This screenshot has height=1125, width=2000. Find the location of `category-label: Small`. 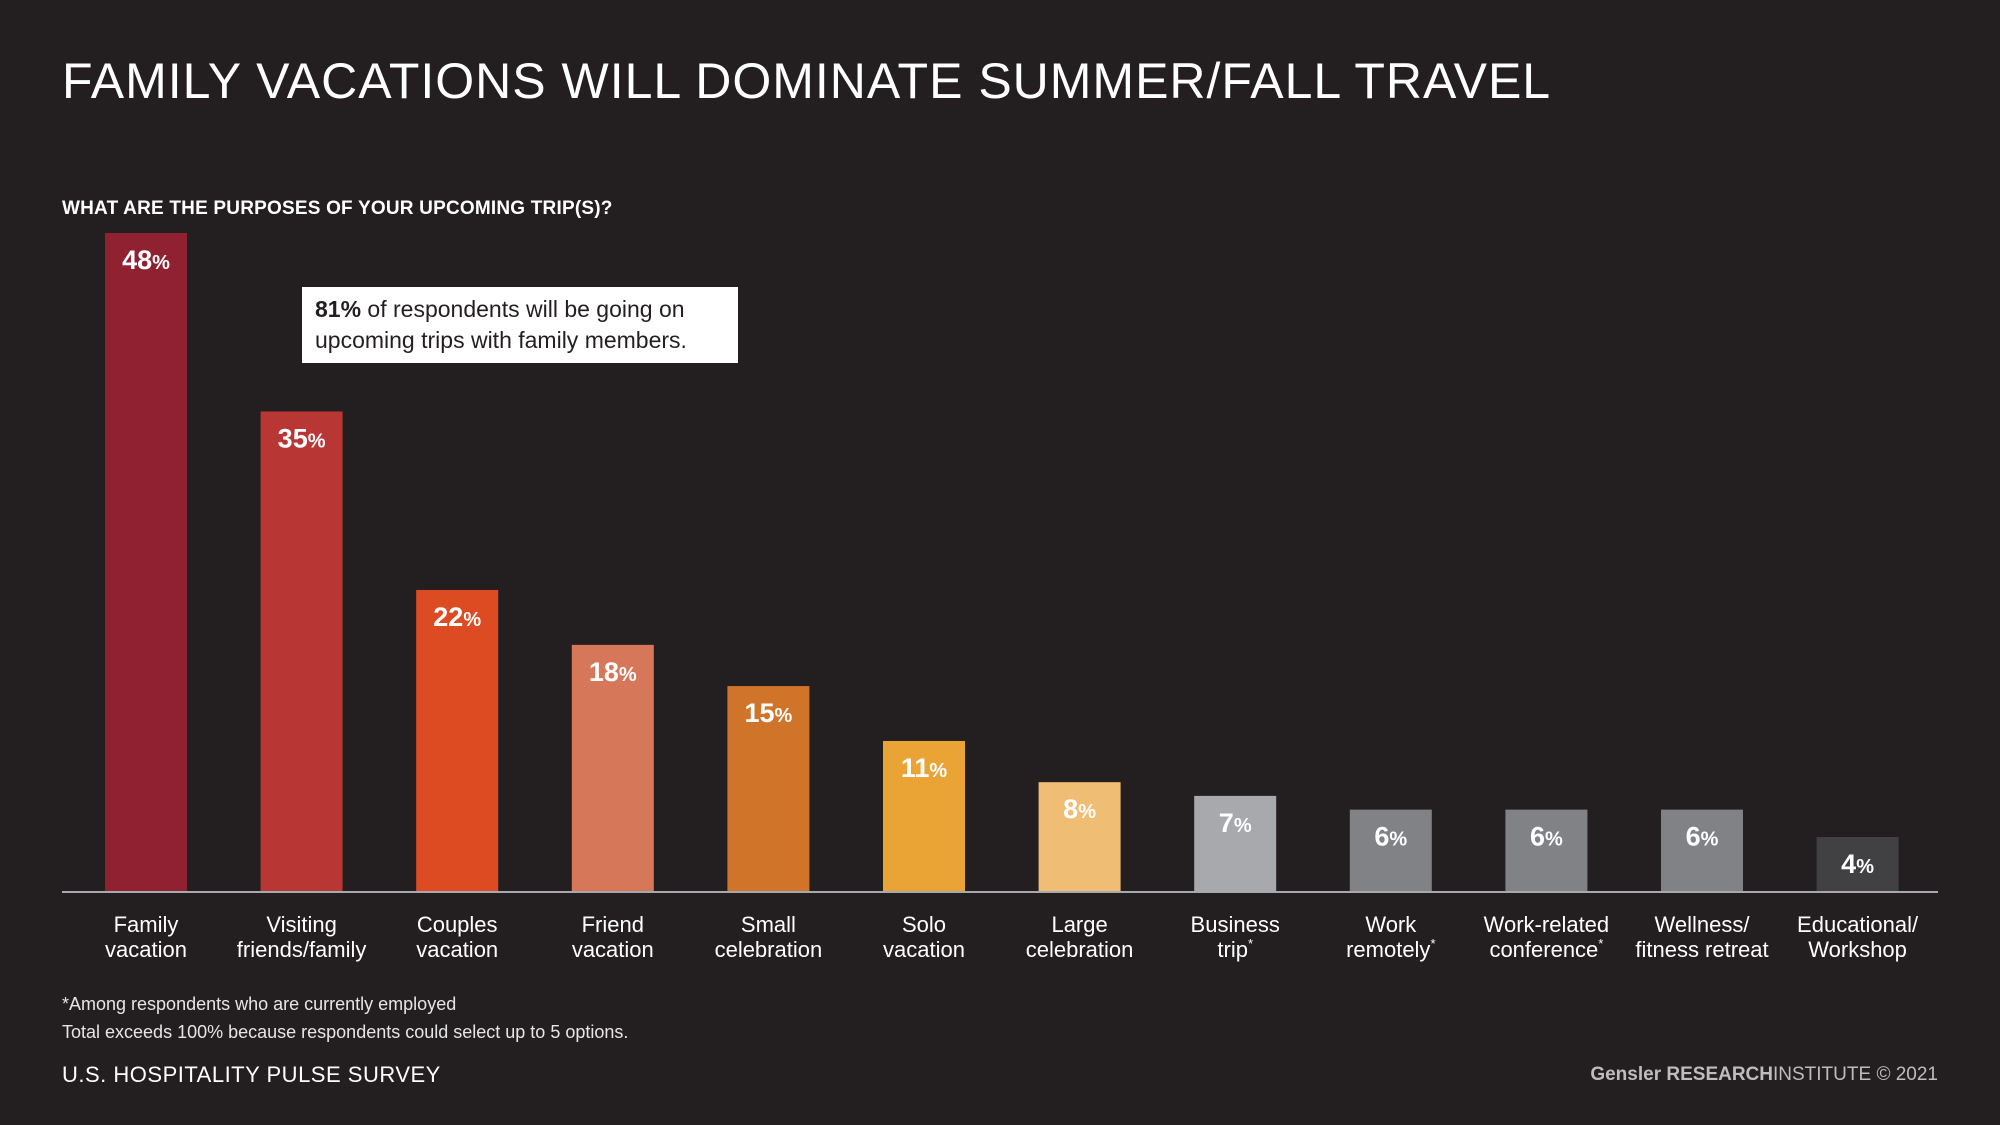

category-label: Small is located at coordinates (768, 924).